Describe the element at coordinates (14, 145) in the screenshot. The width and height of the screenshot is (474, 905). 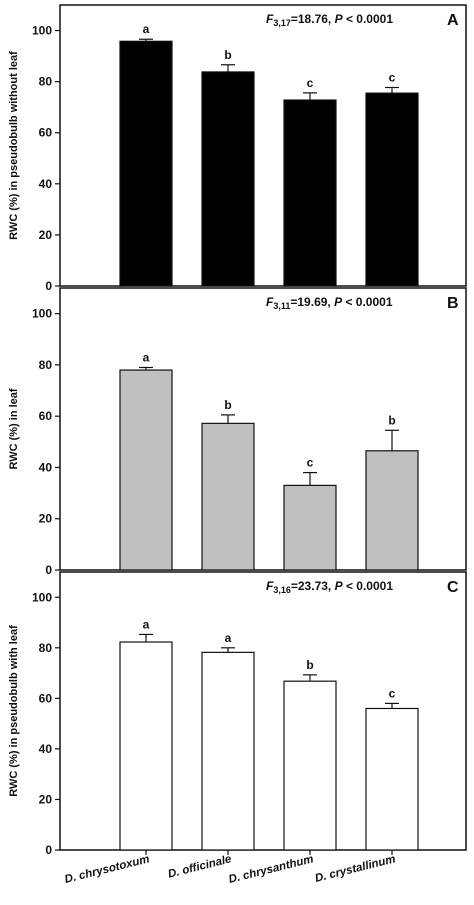
I see `y-axis-label: RWC (%) in pseudobulb without leaf` at that location.